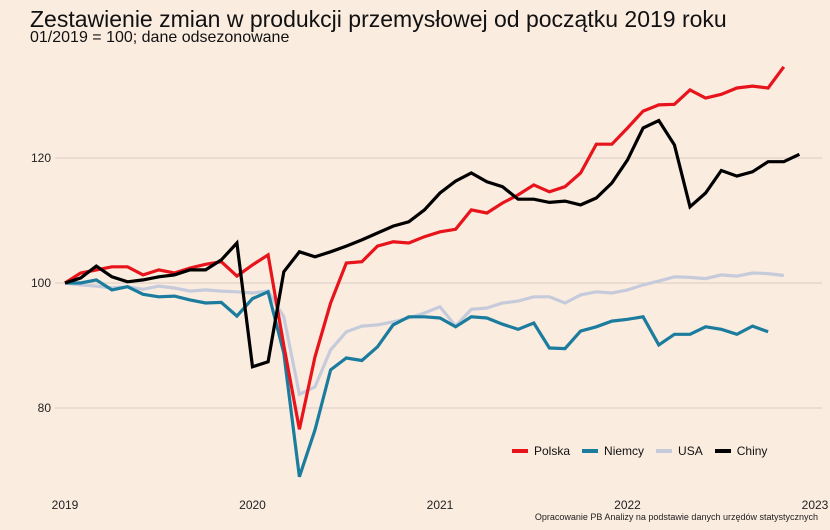 This screenshot has height=530, width=830. What do you see at coordinates (690, 451) in the screenshot?
I see `legend-label: USA` at bounding box center [690, 451].